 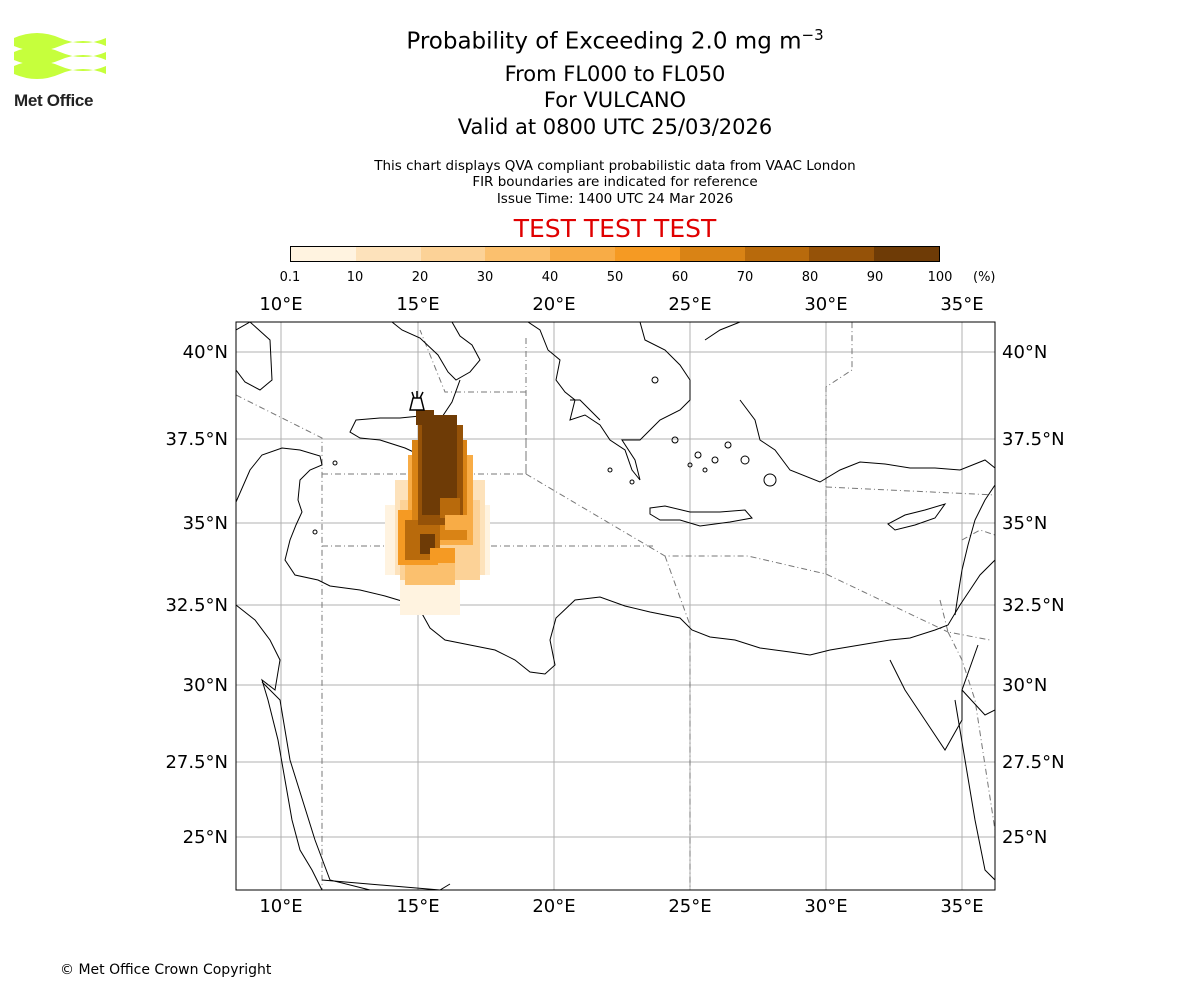 What do you see at coordinates (961, 906) in the screenshot?
I see `lon-label-bottom: 35°E` at bounding box center [961, 906].